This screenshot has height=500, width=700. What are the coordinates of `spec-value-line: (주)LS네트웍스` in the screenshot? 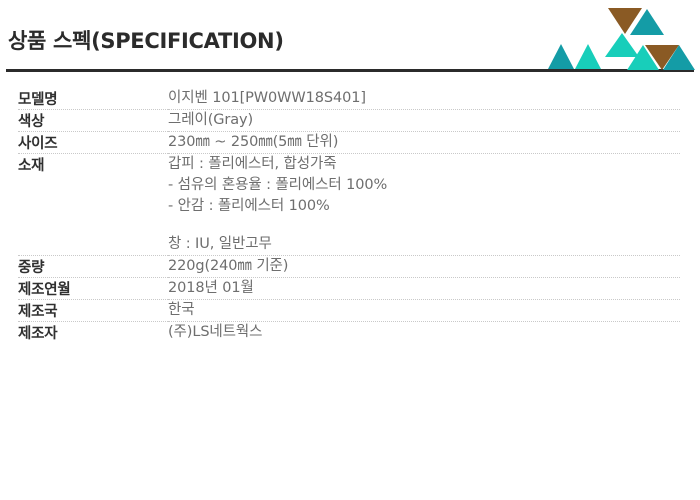 It's located at (215, 332).